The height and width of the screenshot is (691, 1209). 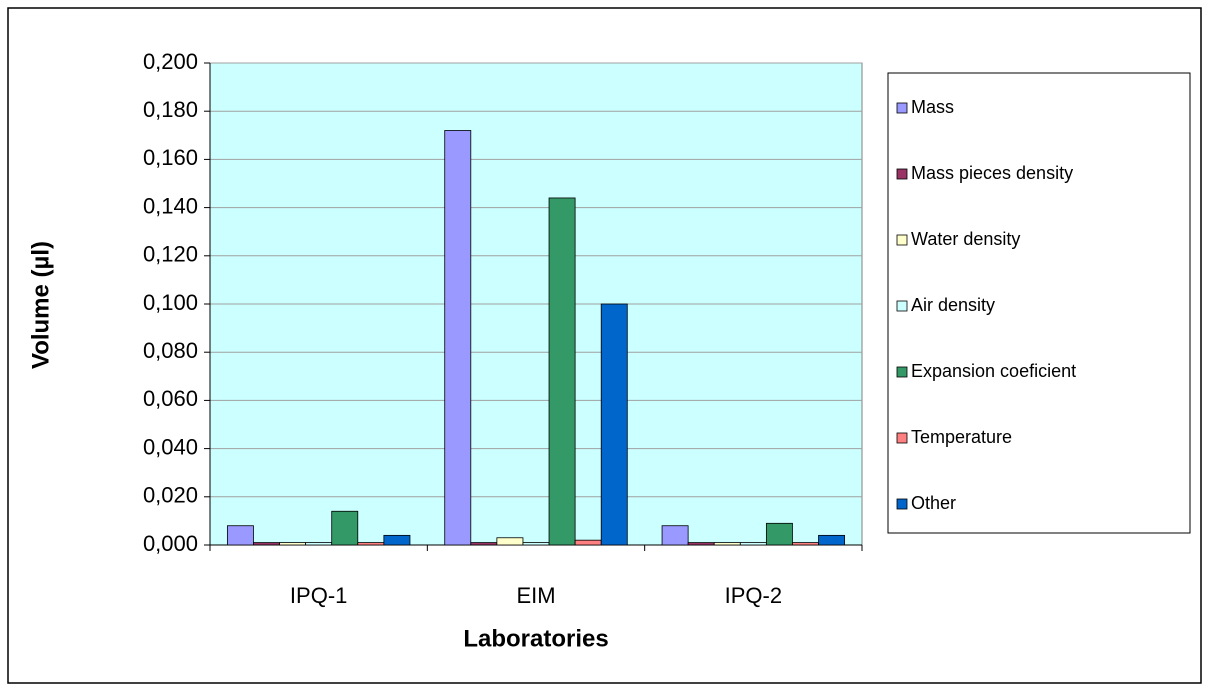 What do you see at coordinates (992, 173) in the screenshot?
I see `legend-label: Mass pieces density` at bounding box center [992, 173].